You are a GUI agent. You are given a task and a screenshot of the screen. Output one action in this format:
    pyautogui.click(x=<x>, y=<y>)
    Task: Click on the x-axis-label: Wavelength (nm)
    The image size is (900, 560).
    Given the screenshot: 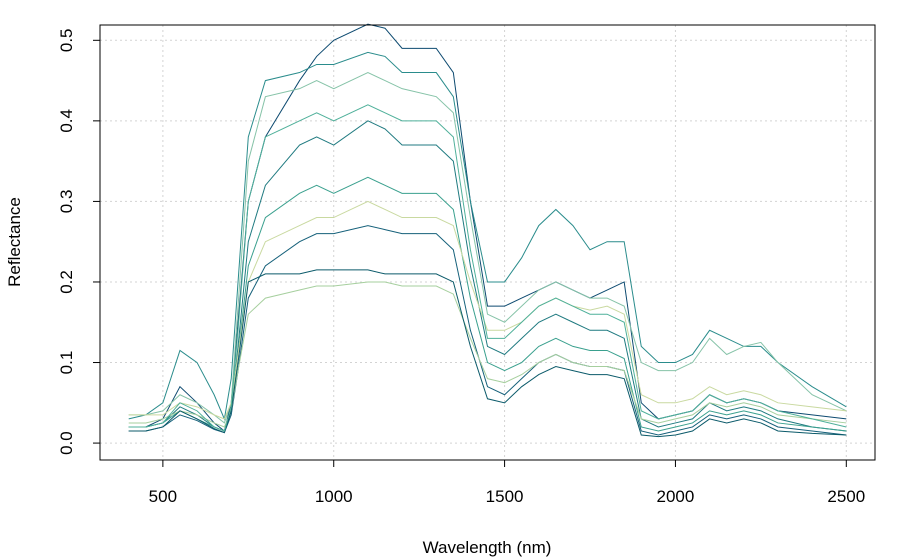 What is the action you would take?
    pyautogui.click(x=487, y=547)
    